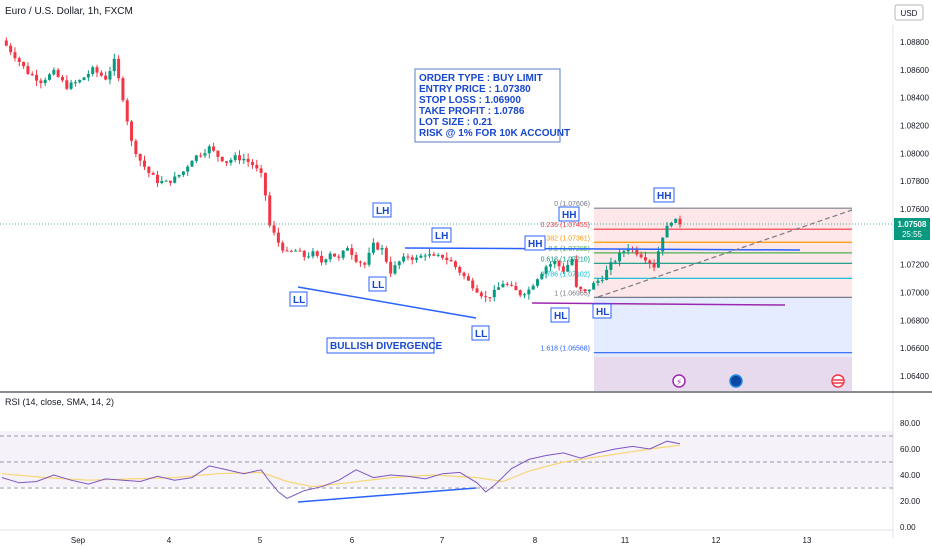 The height and width of the screenshot is (550, 932). What do you see at coordinates (482, 264) in the screenshot?
I see `structure-labels: LL LL LH LH LL HH HH HL HL HH` at bounding box center [482, 264].